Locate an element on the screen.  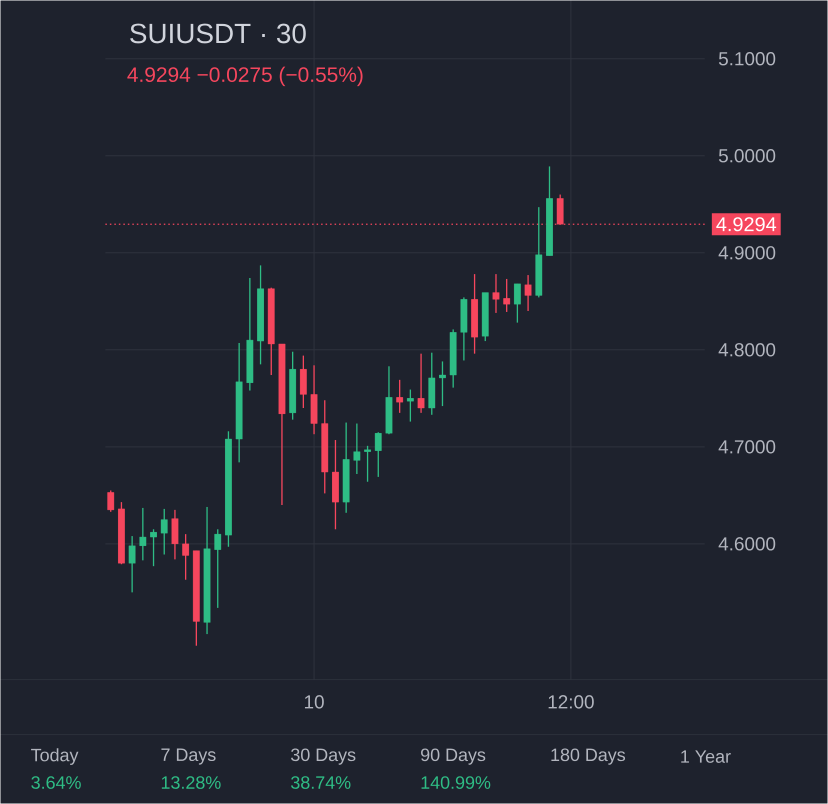
x-tick-label: 12:00 is located at coordinates (571, 702).